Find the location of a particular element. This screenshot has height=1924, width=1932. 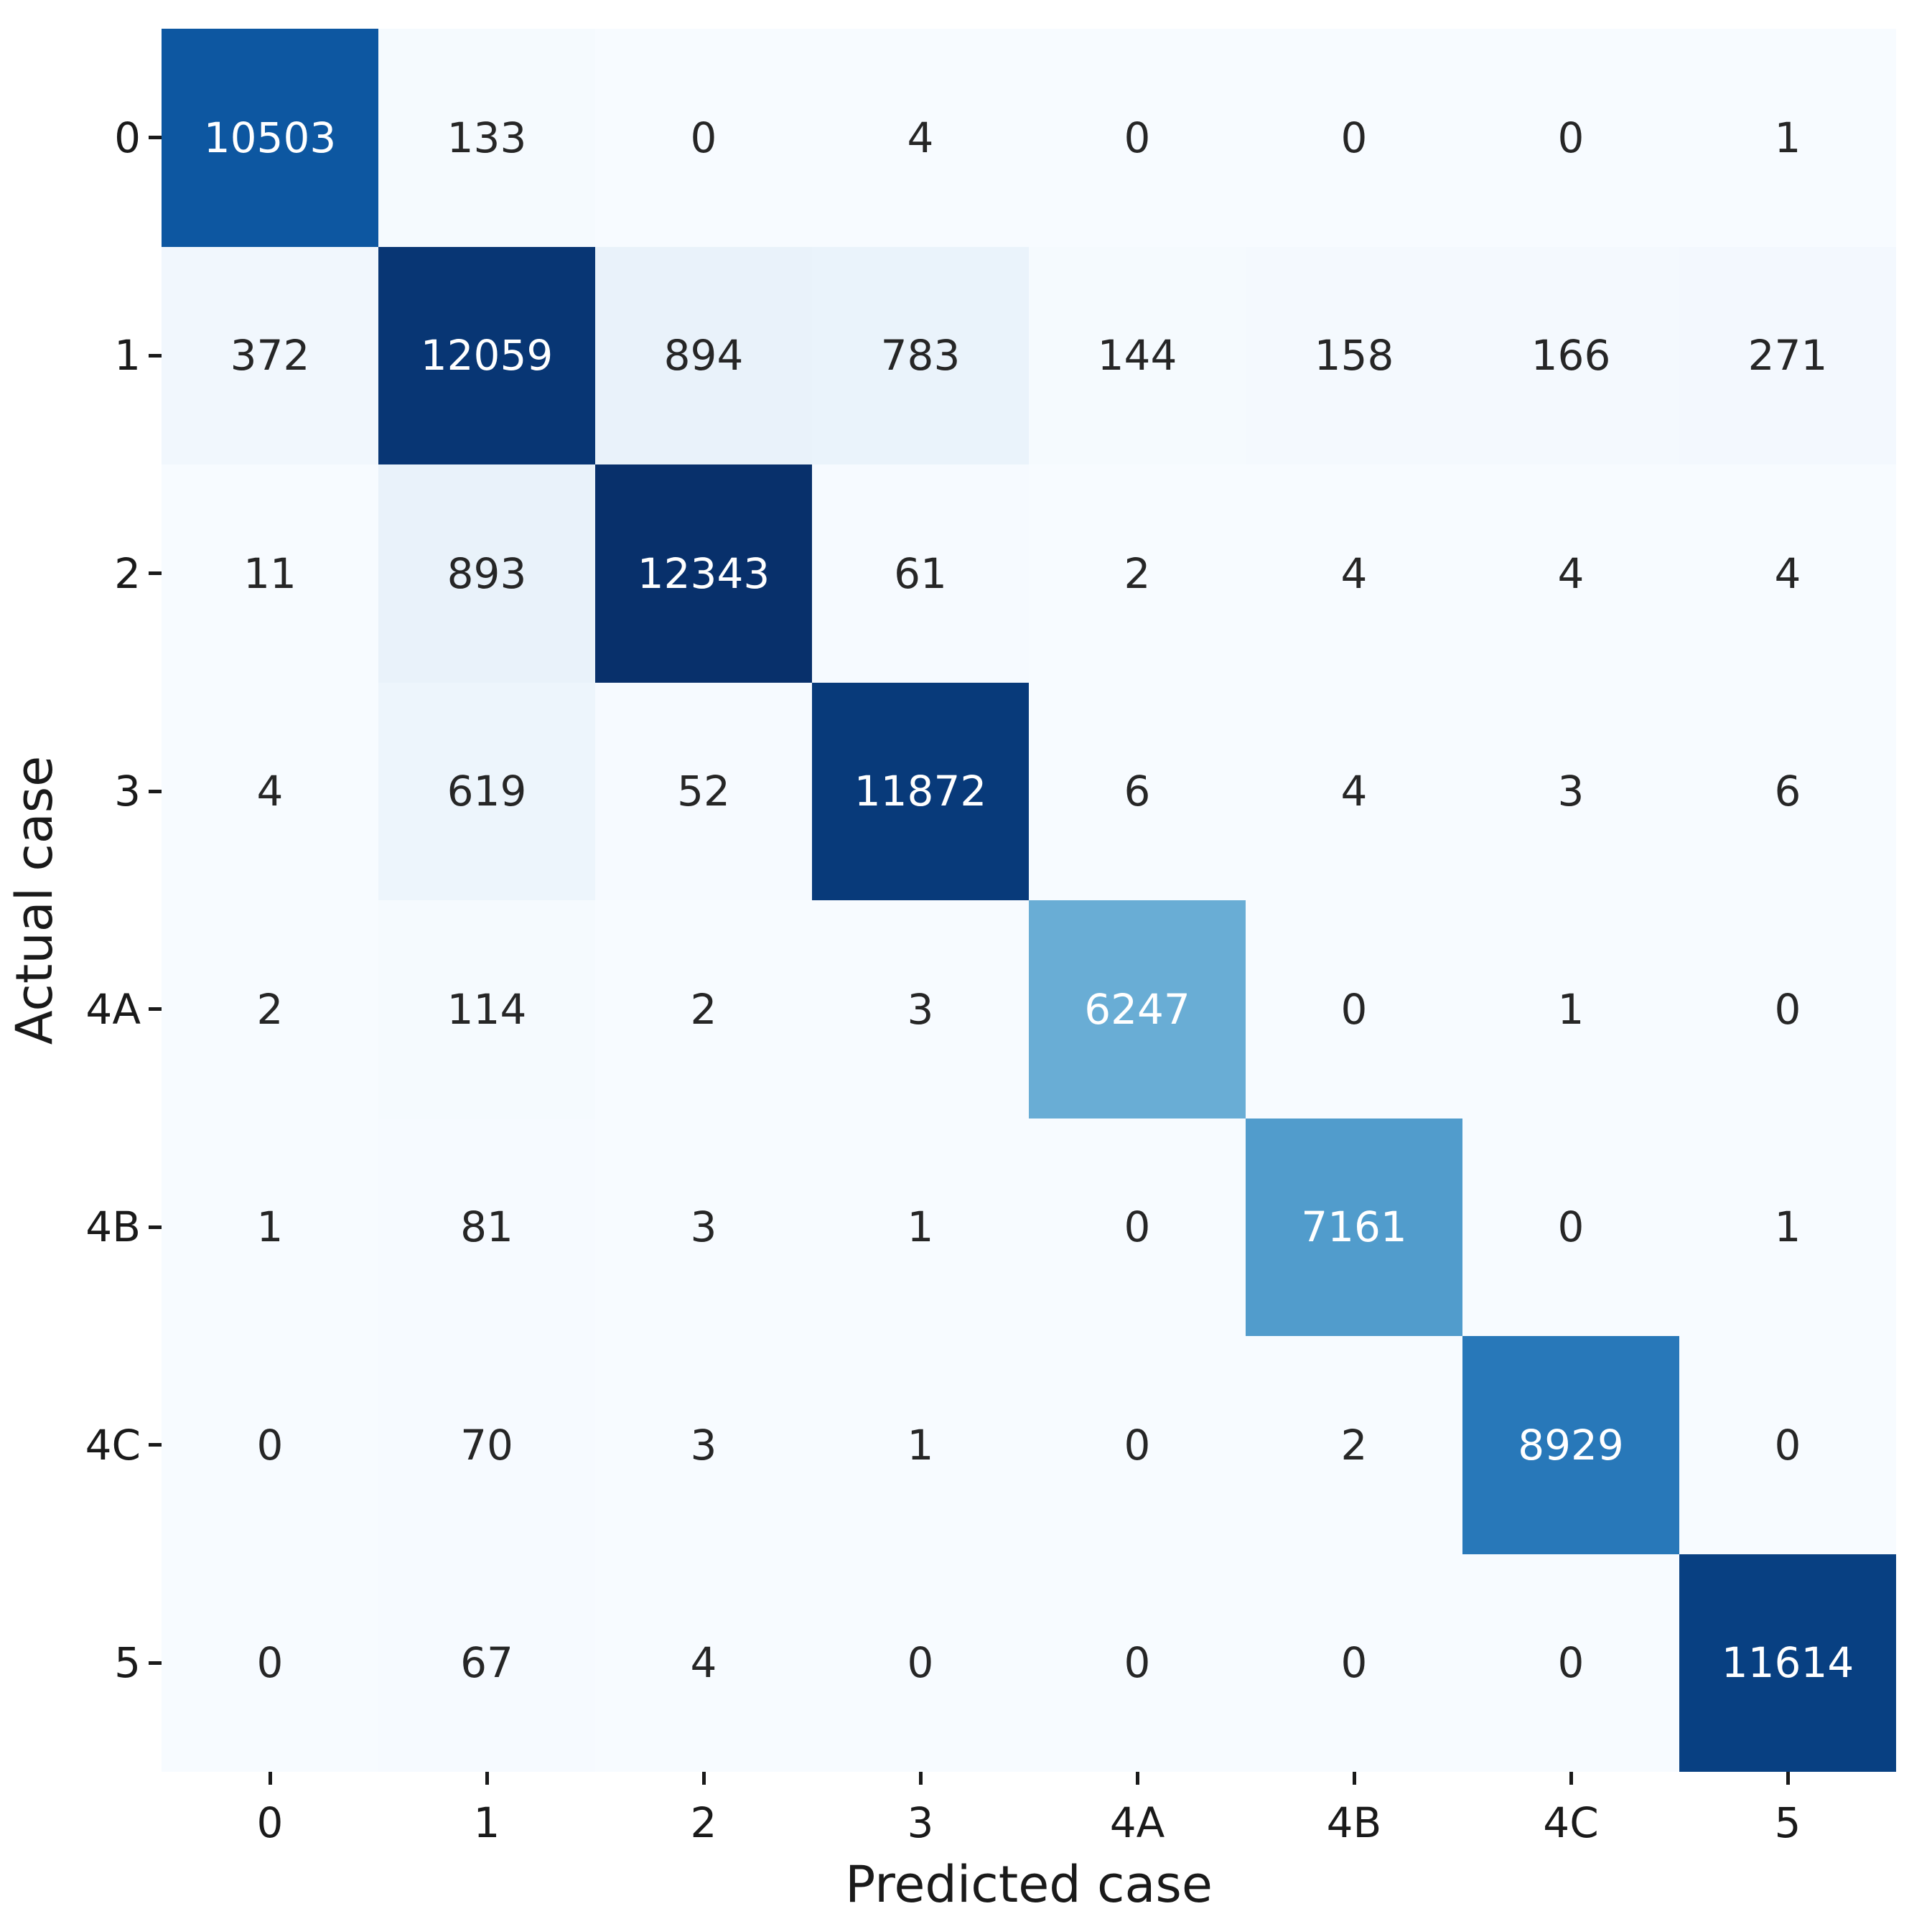

y-tick-label: 4A is located at coordinates (113, 1009).